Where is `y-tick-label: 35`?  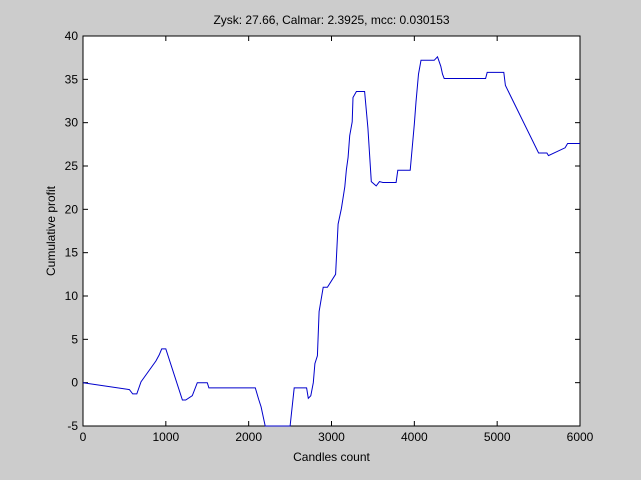 y-tick-label: 35 is located at coordinates (72, 79).